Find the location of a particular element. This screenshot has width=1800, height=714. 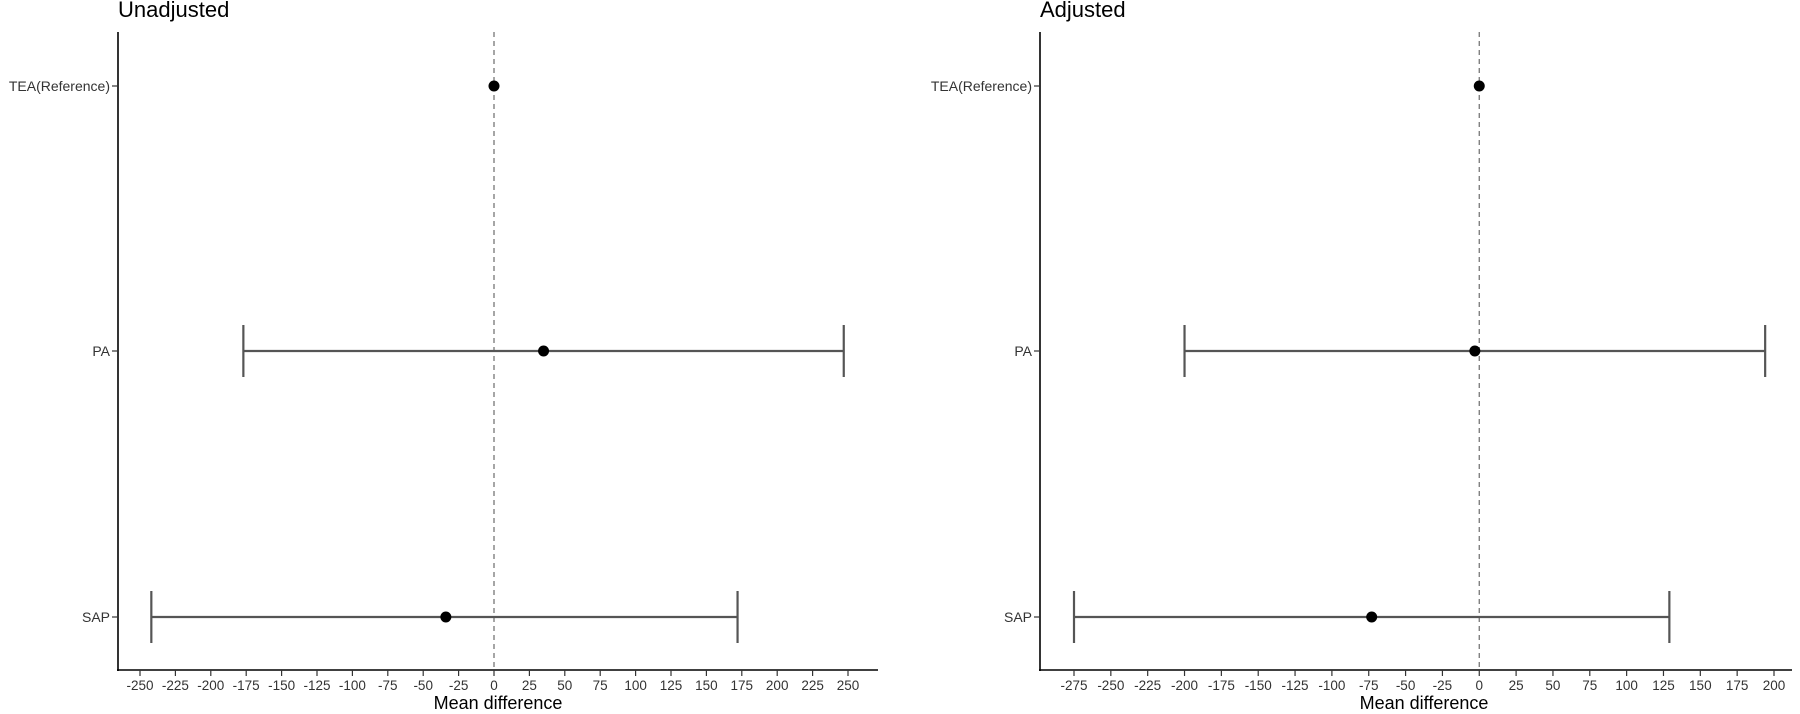

x-tick-label: -275 is located at coordinates (1073, 685).